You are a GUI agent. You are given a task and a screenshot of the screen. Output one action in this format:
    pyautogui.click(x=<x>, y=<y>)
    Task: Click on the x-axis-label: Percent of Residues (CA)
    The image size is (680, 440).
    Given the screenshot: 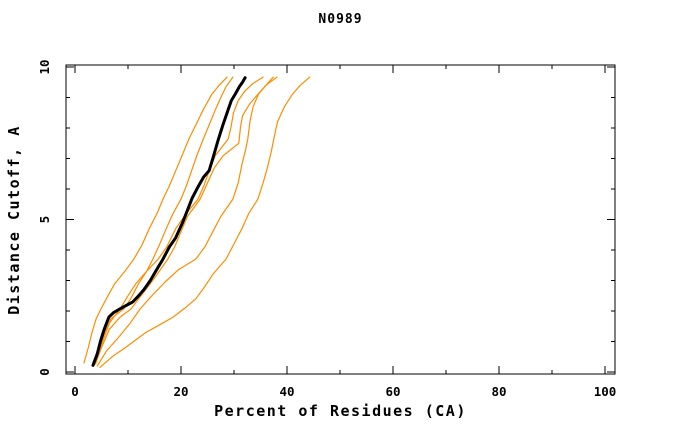 What is the action you would take?
    pyautogui.click(x=340, y=411)
    